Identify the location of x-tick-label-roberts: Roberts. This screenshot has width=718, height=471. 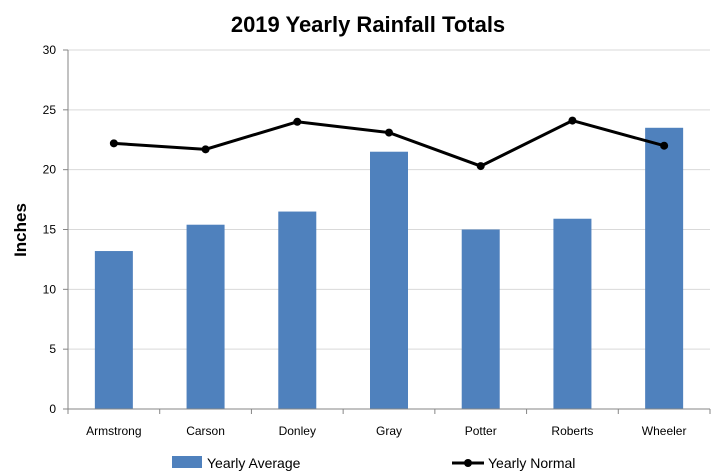
(572, 431).